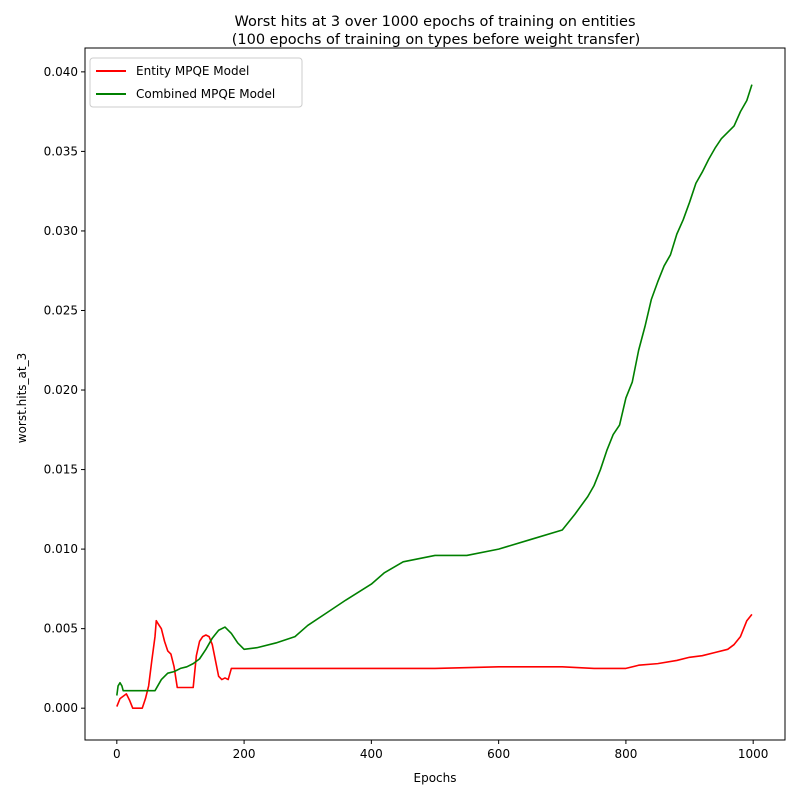 Image resolution: width=800 pixels, height=800 pixels. Describe the element at coordinates (498, 754) in the screenshot. I see `x-tick-label: 600` at that location.